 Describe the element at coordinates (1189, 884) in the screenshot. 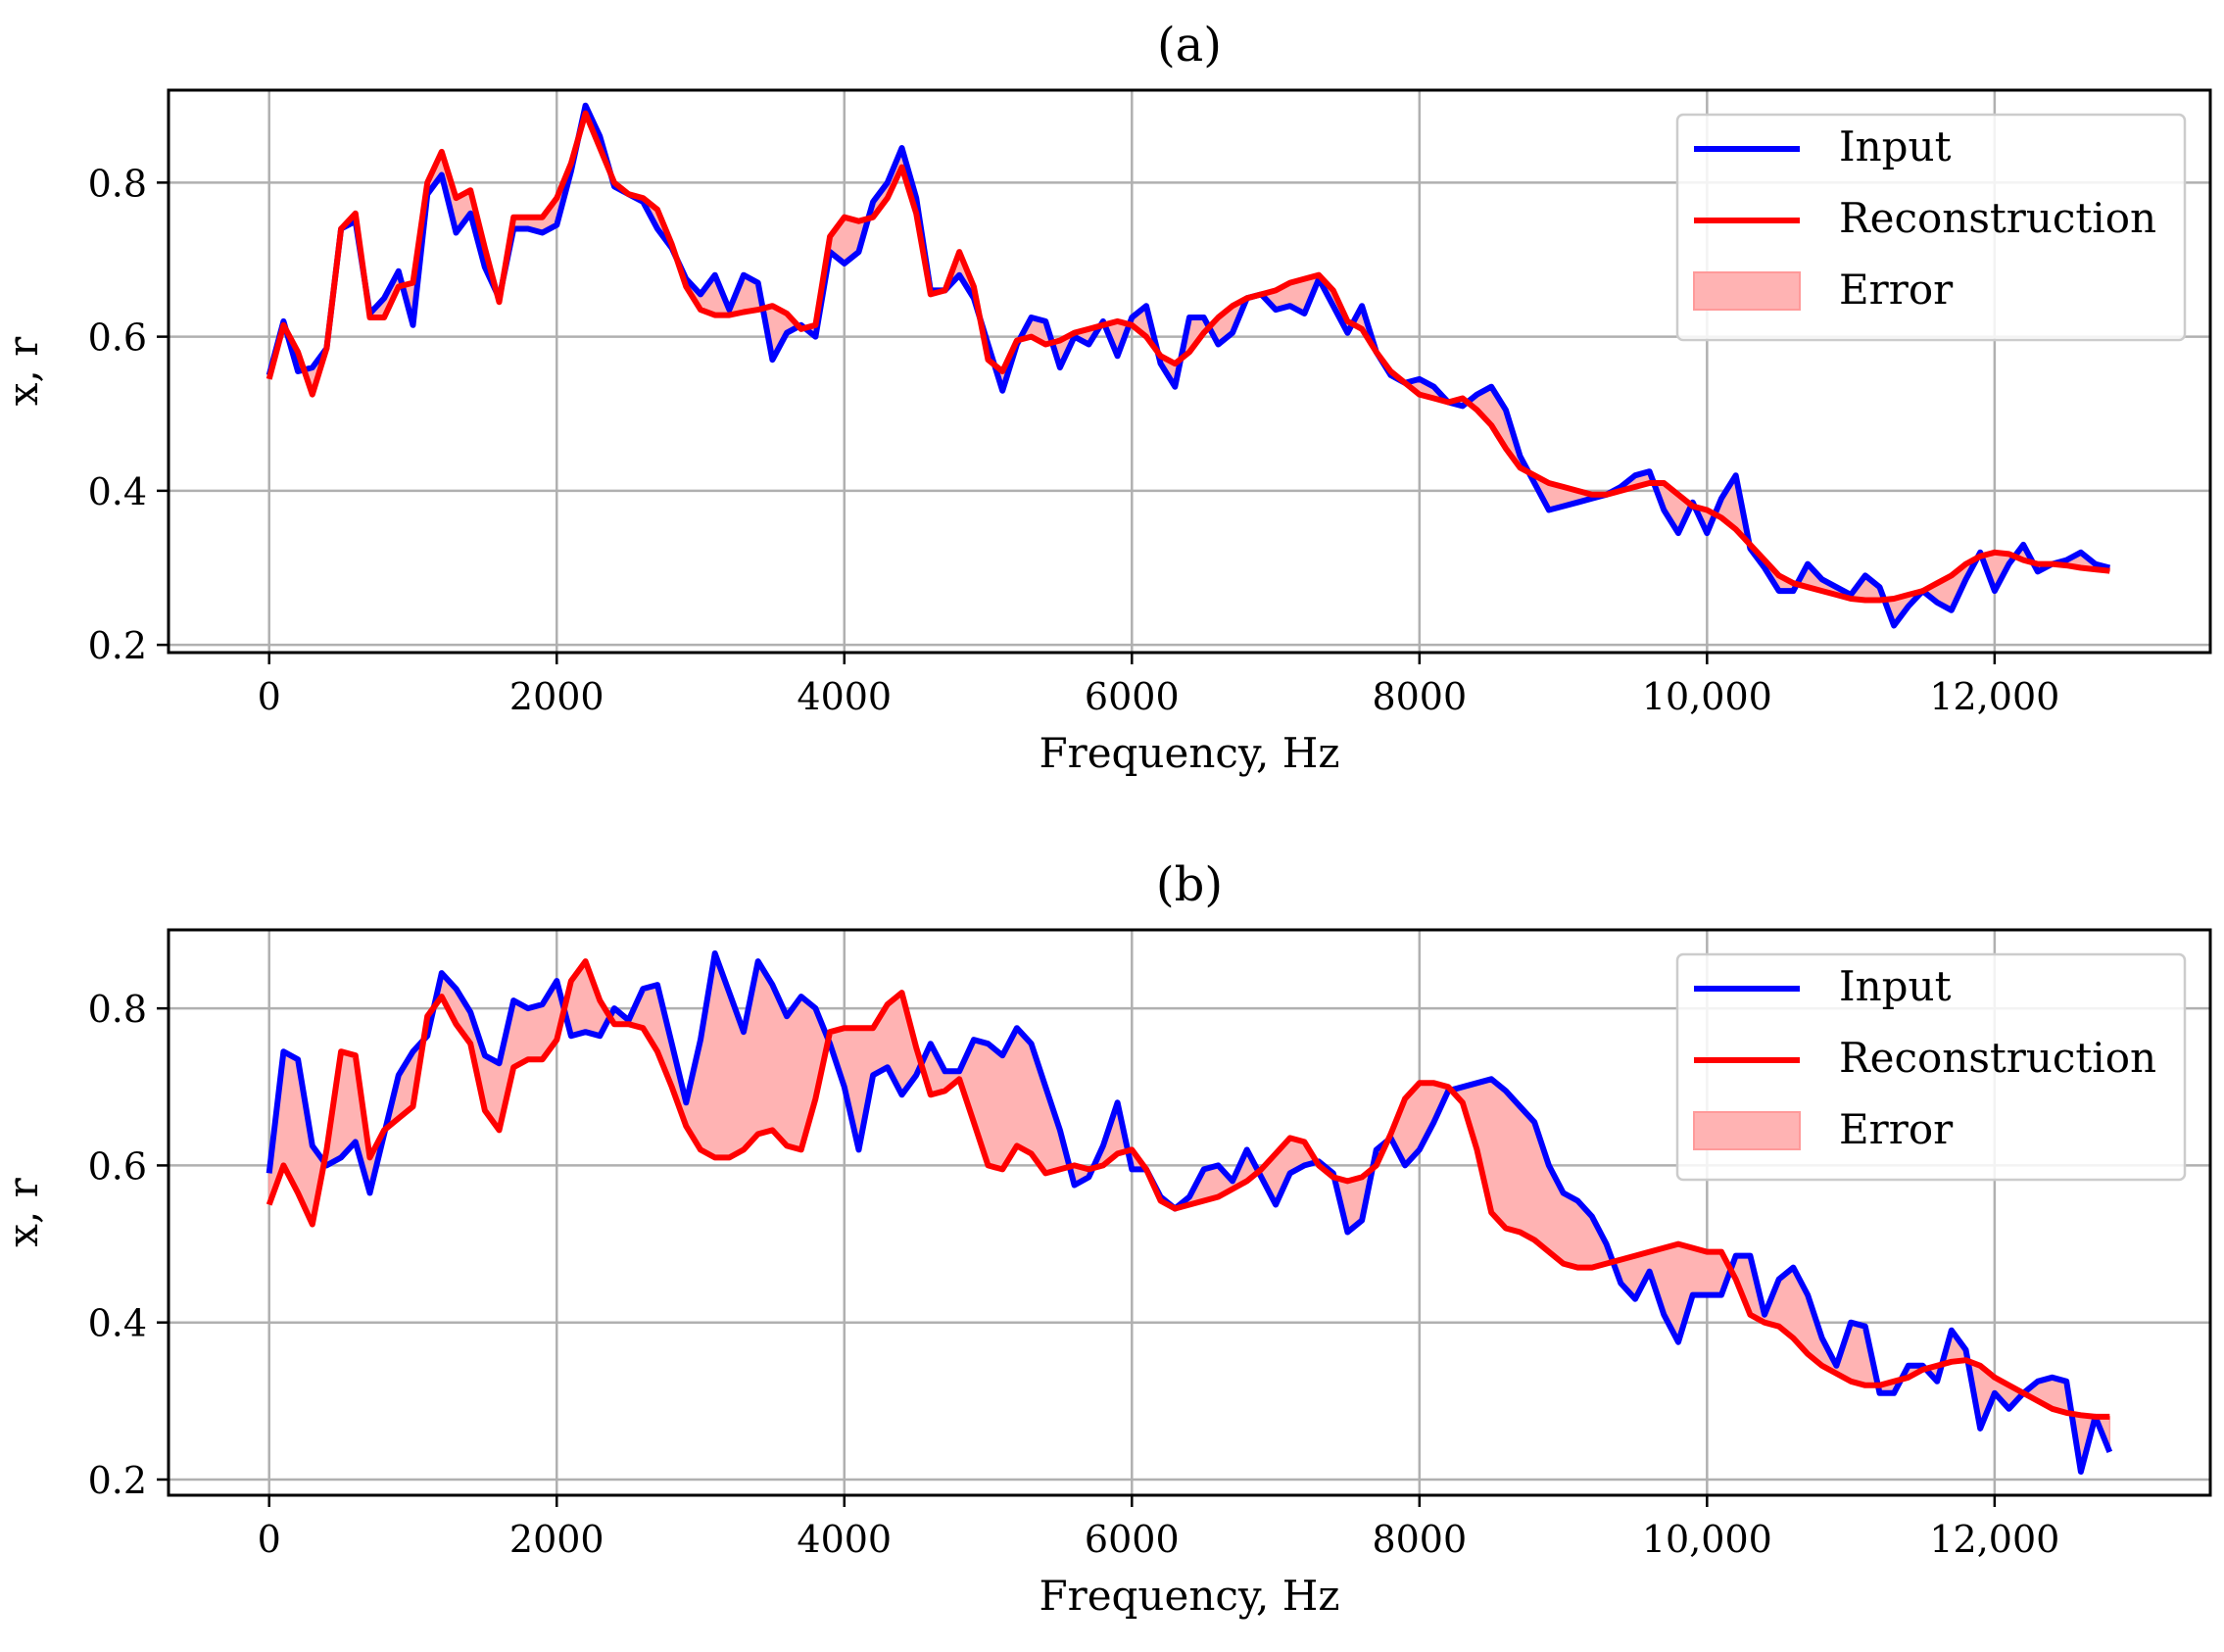

I see `panel-title: (b)` at that location.